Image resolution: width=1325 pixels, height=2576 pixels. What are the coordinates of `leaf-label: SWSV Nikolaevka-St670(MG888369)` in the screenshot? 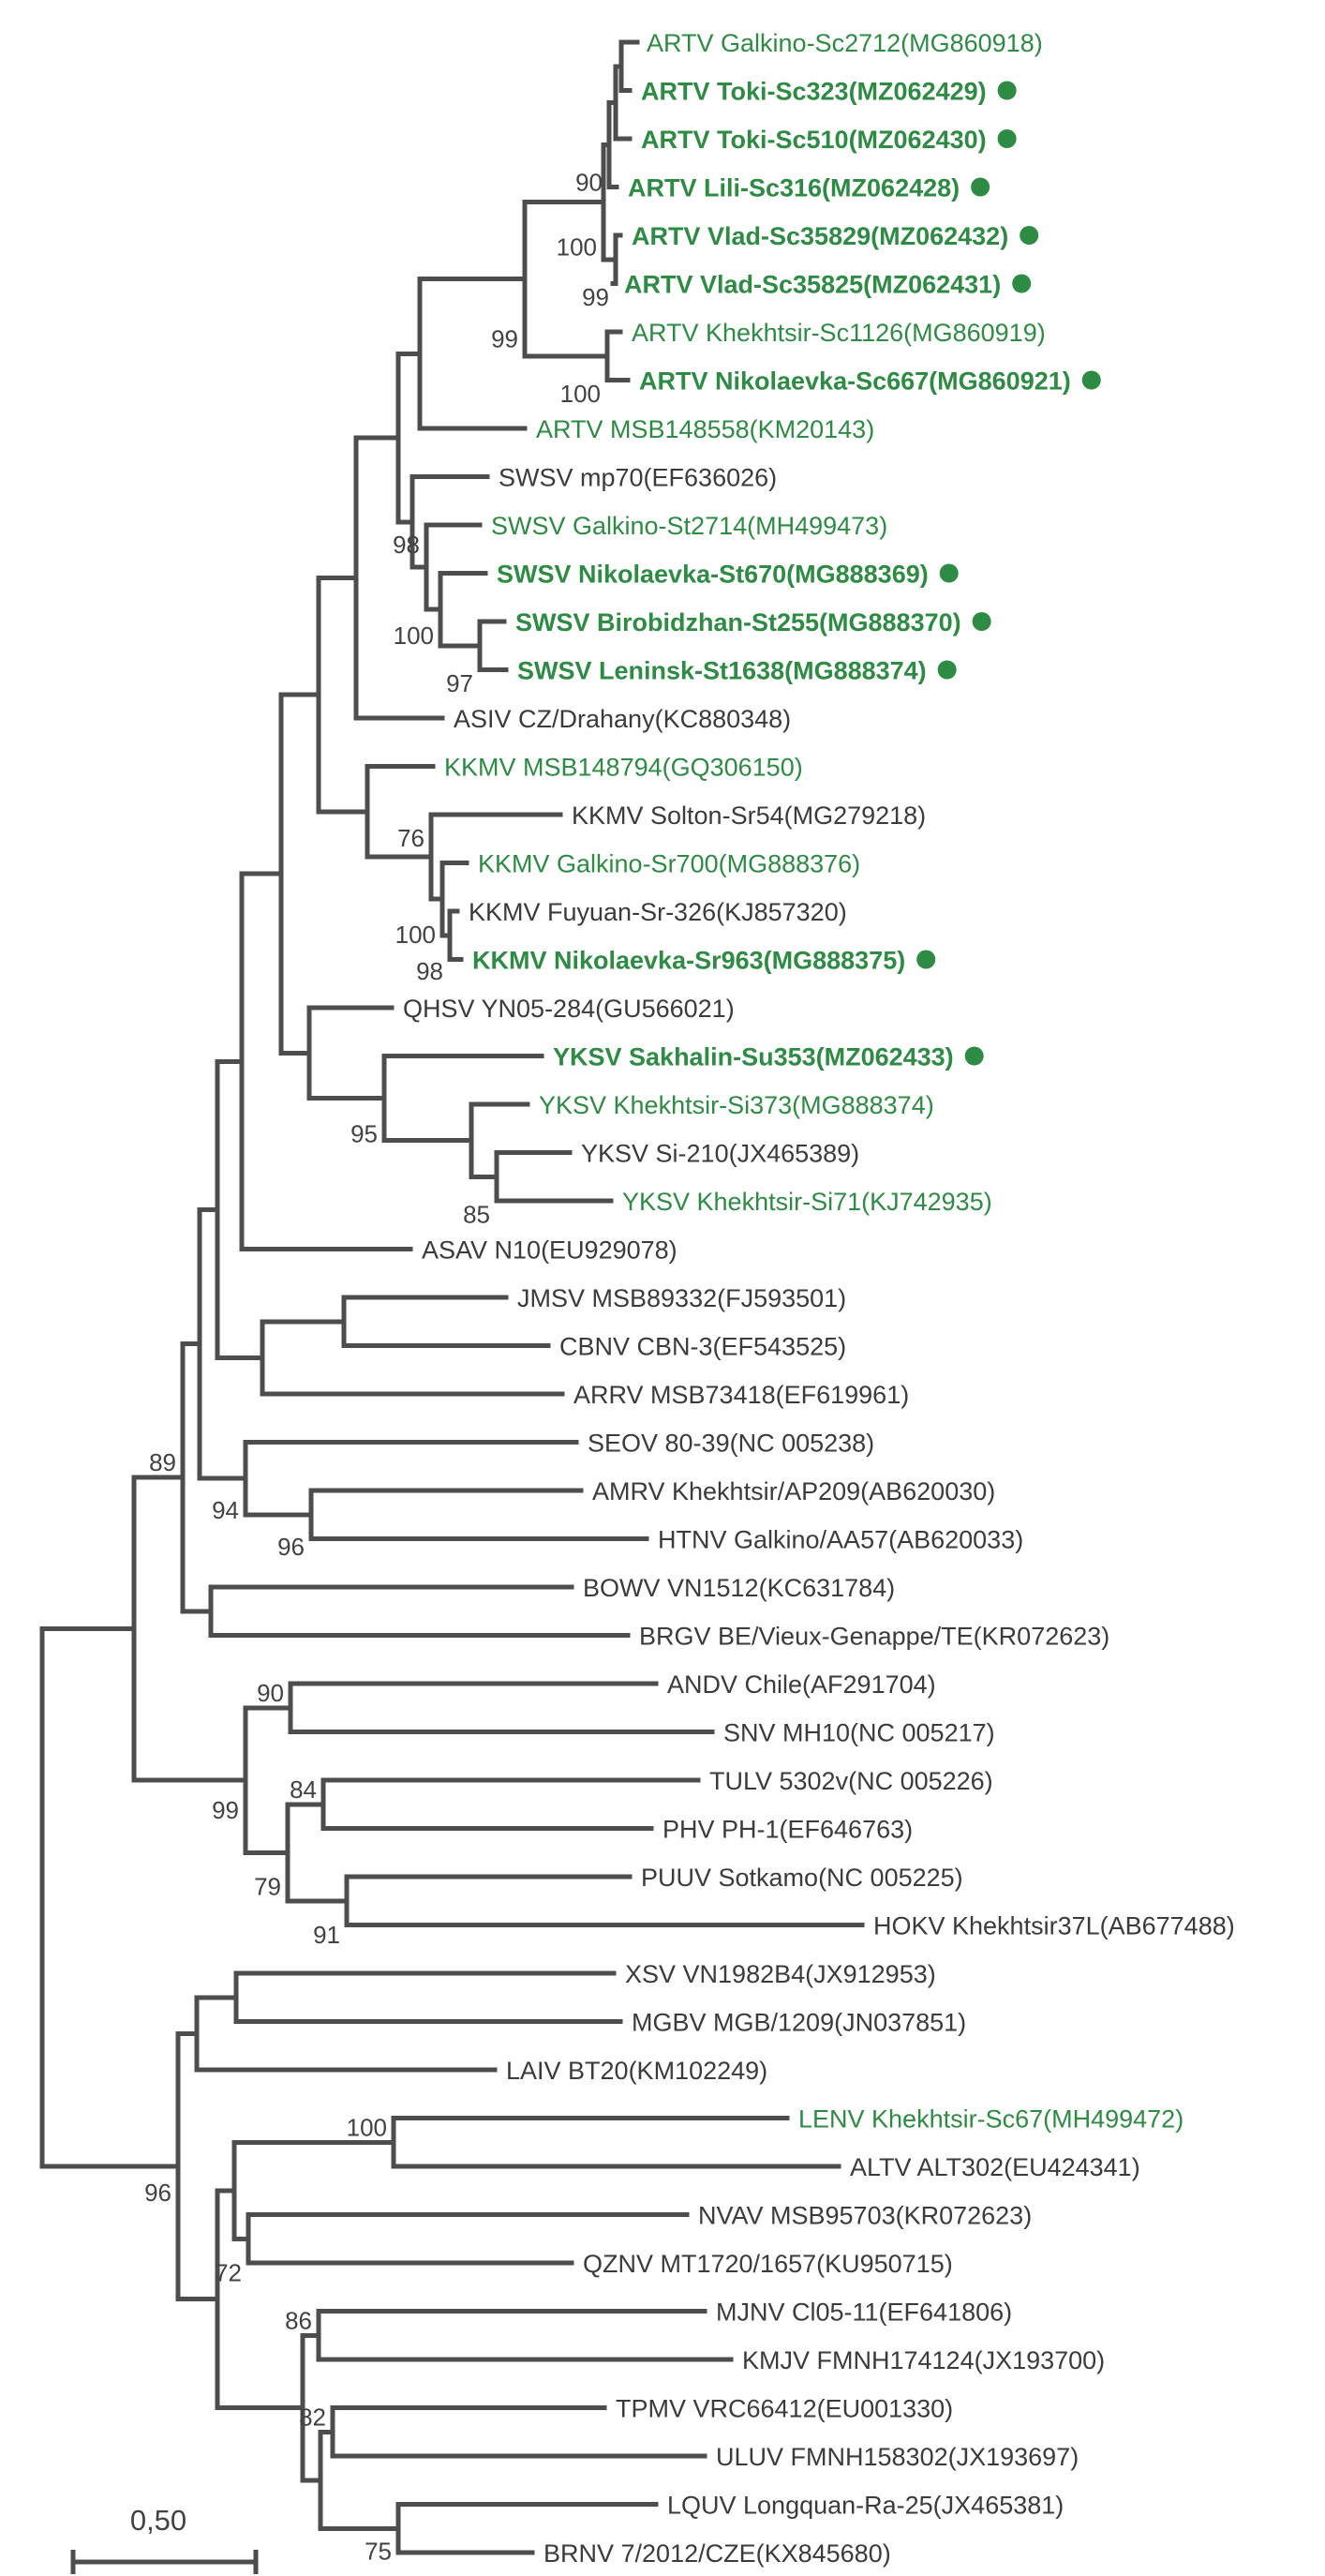 It's located at (713, 575).